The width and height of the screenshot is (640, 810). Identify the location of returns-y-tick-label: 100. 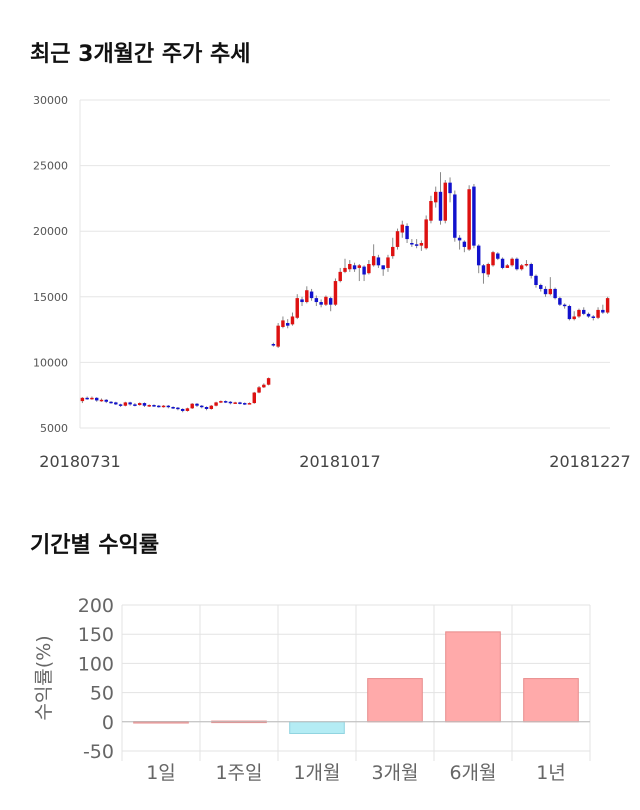
(96, 664).